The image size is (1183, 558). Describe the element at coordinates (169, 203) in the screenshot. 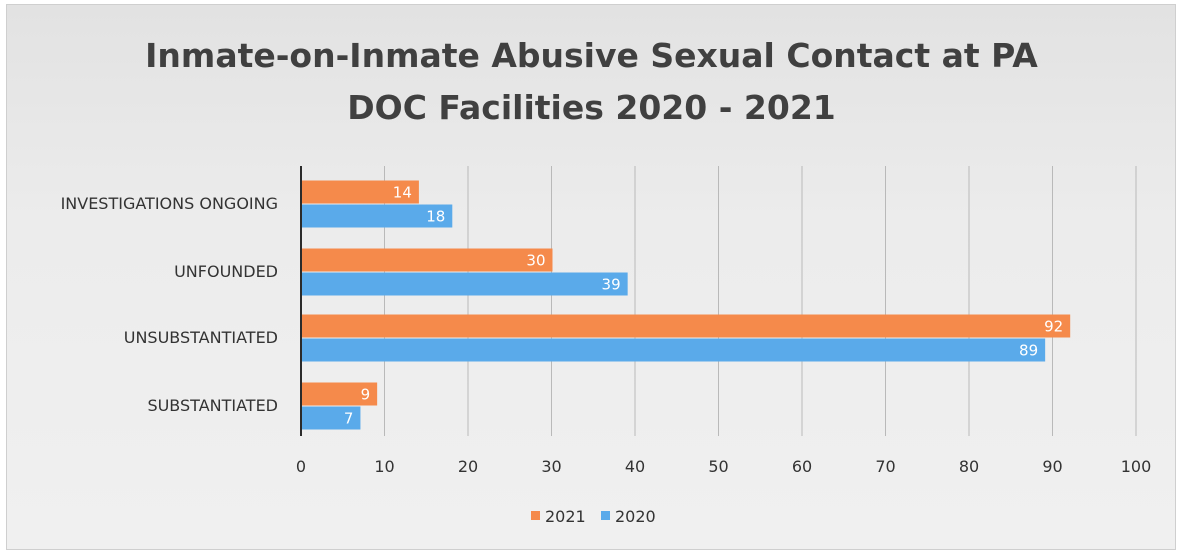

I see `category-label-investigations-ongoing: INVESTIGATIONS ONGOING` at that location.